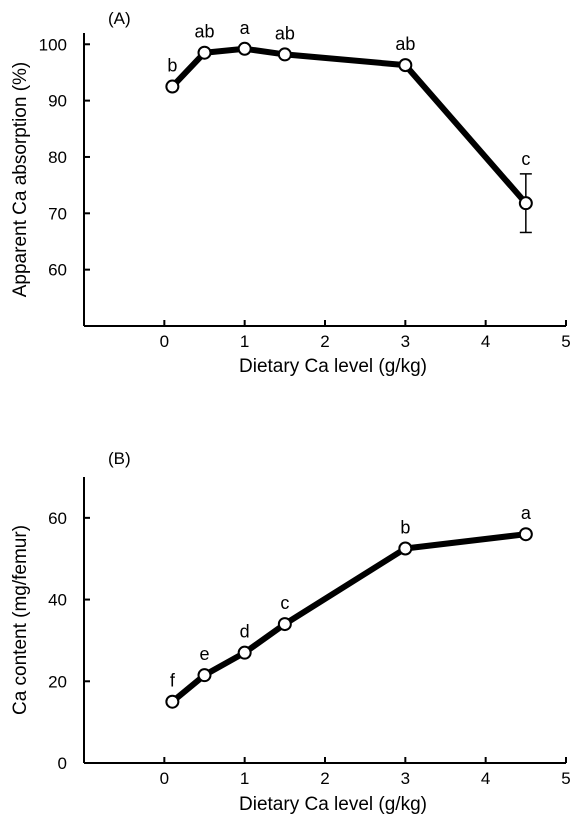 Image resolution: width=572 pixels, height=817 pixels. Describe the element at coordinates (119, 18) in the screenshot. I see `panel-label: (A)` at that location.